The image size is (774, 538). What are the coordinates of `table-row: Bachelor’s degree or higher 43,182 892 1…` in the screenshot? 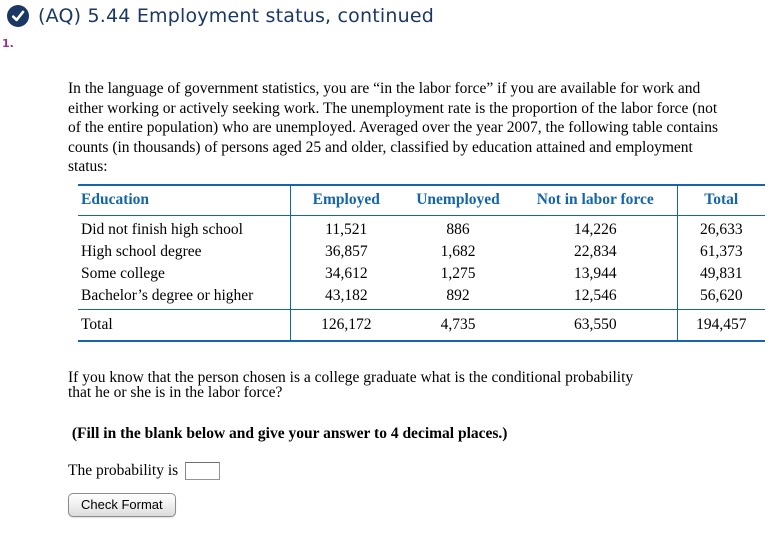 It's located at (421, 296).